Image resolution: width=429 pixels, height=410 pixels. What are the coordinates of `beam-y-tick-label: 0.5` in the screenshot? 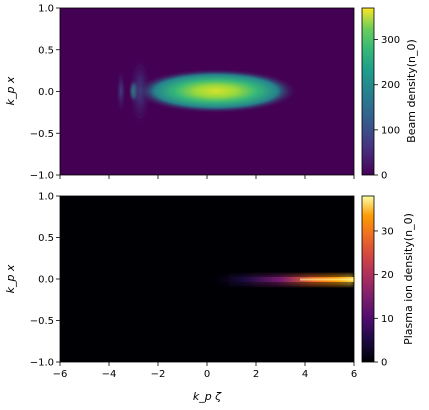 It's located at (46, 50).